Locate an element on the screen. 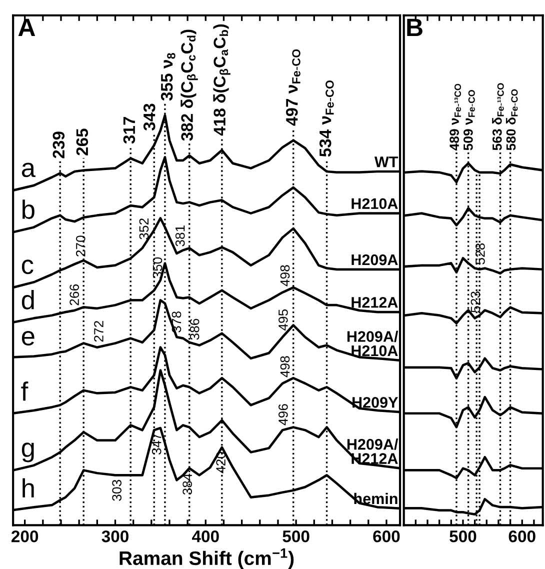 The image size is (545, 569). series-label: hemin is located at coordinates (376, 498).